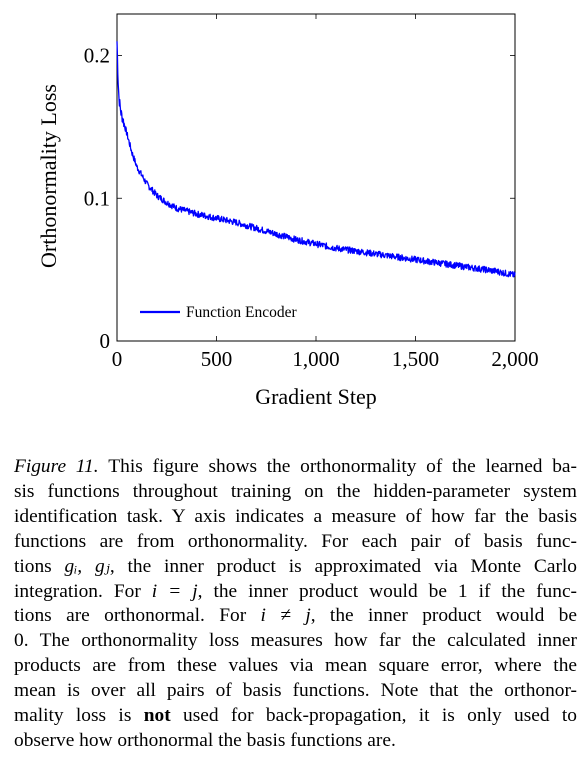 This screenshot has width=587, height=782. What do you see at coordinates (83, 591) in the screenshot?
I see `caption-text: integration. For` at bounding box center [83, 591].